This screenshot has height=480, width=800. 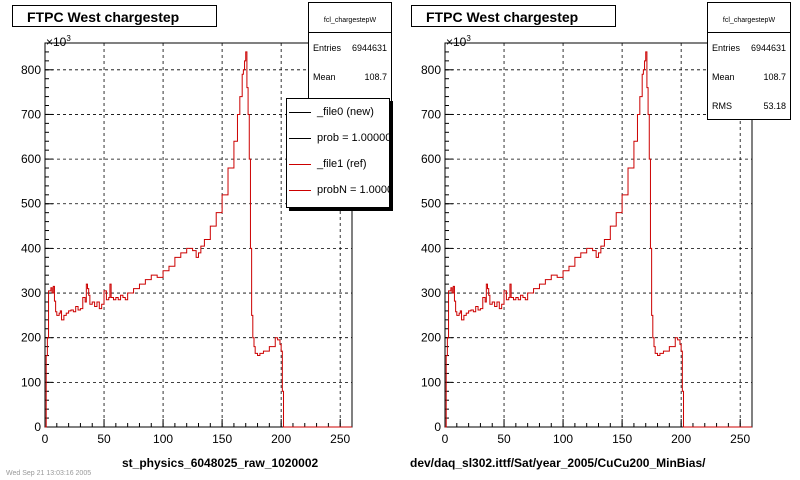 I want to click on x-axis-label: st_physics_6048025_raw_1020002, so click(x=220, y=463).